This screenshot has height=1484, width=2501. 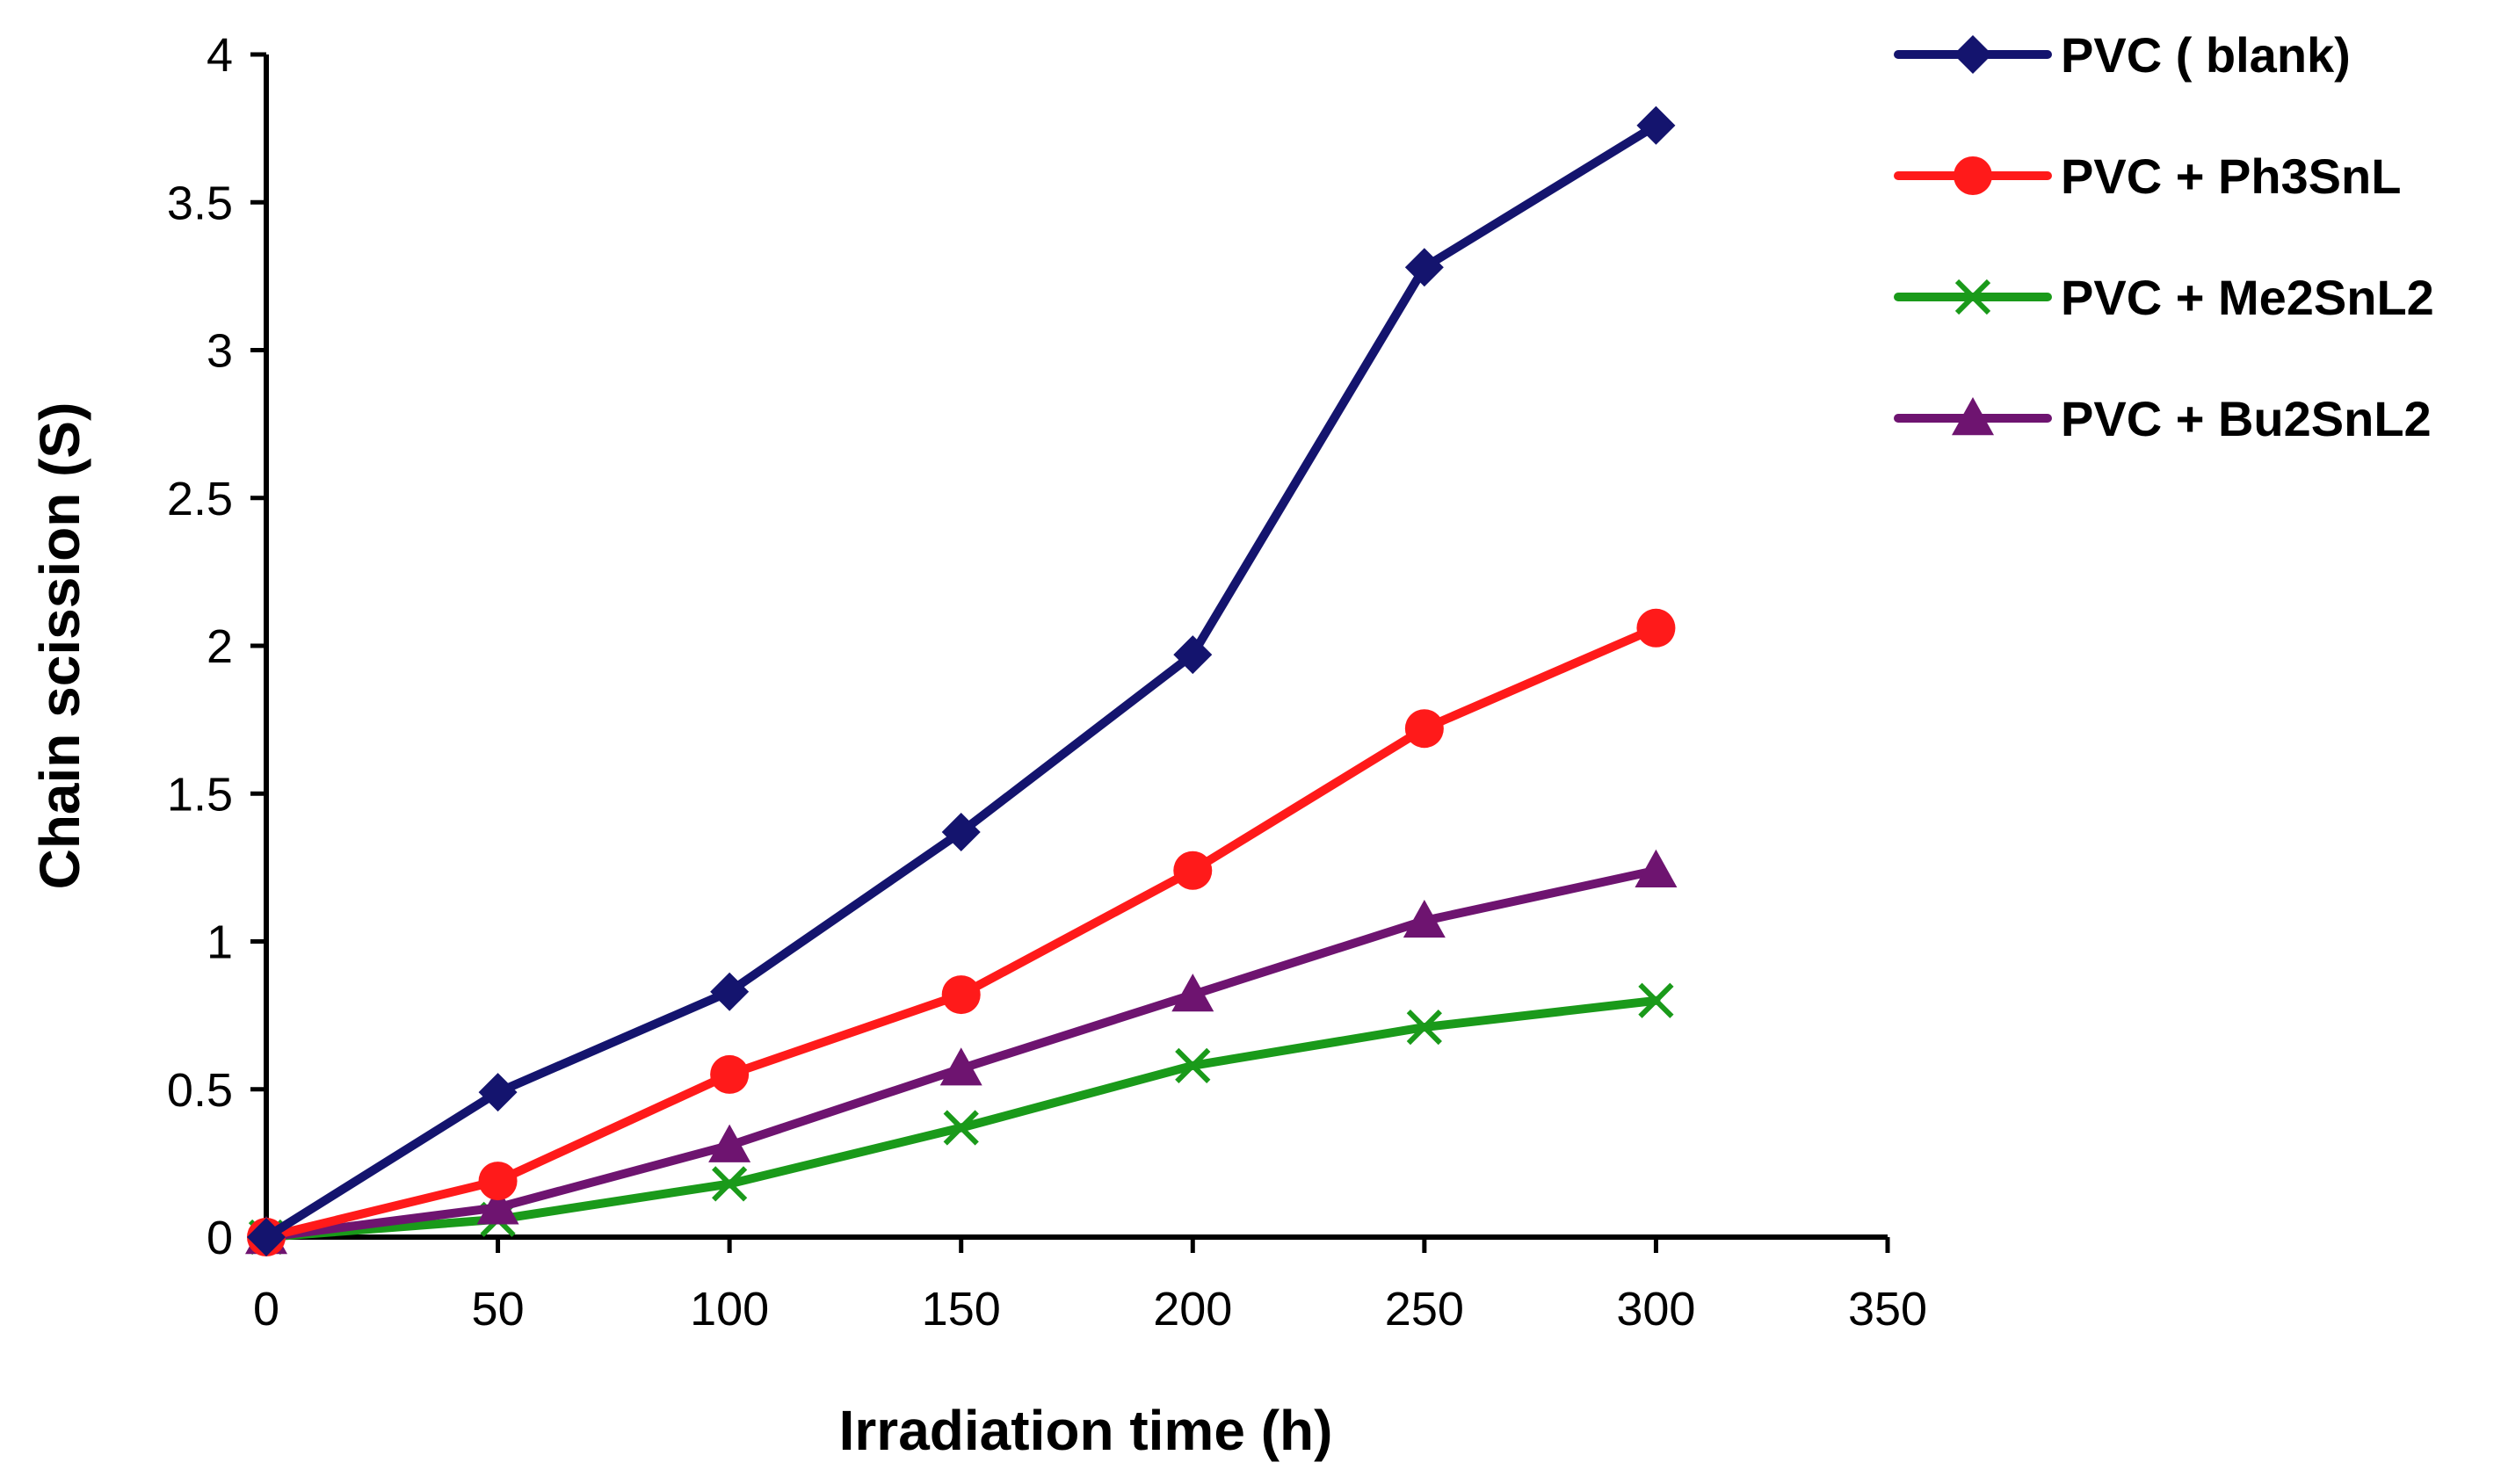 I want to click on x-tick-label: 300, so click(x=1655, y=1310).